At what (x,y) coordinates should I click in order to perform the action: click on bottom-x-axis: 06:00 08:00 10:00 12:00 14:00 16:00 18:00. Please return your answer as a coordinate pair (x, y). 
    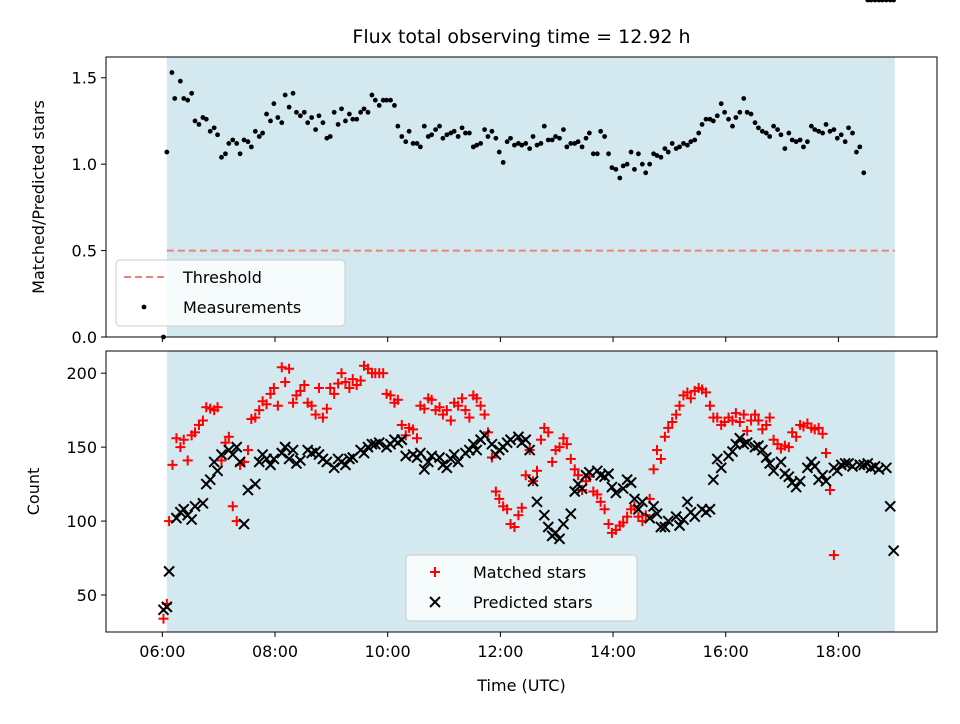
    Looking at the image, I should click on (500, 646).